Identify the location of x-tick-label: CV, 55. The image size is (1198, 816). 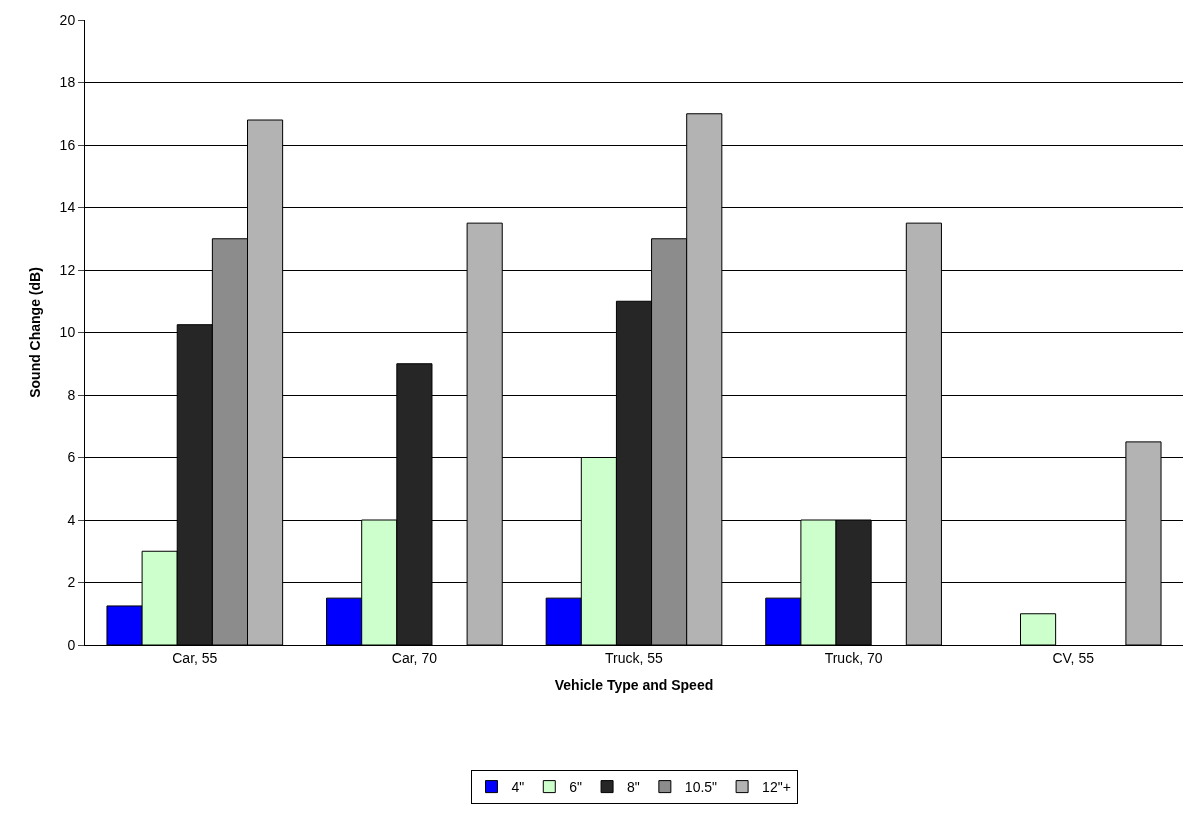
(1073, 657).